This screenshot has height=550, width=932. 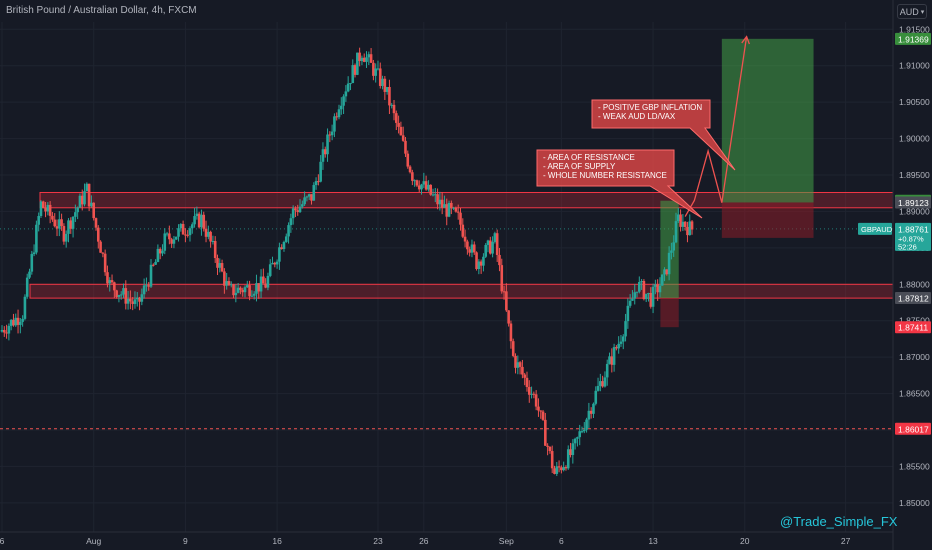 What do you see at coordinates (446, 538) in the screenshot?
I see `time-axis: 6 Aug 9 16 23 26 Sep 6 13 20 27` at bounding box center [446, 538].